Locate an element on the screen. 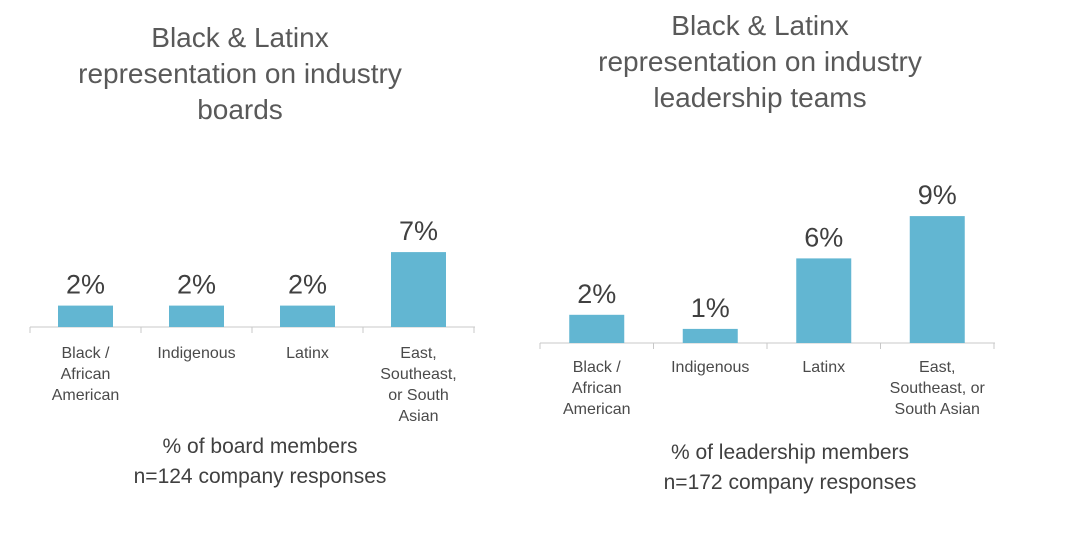  data-label: 9% is located at coordinates (937, 195).